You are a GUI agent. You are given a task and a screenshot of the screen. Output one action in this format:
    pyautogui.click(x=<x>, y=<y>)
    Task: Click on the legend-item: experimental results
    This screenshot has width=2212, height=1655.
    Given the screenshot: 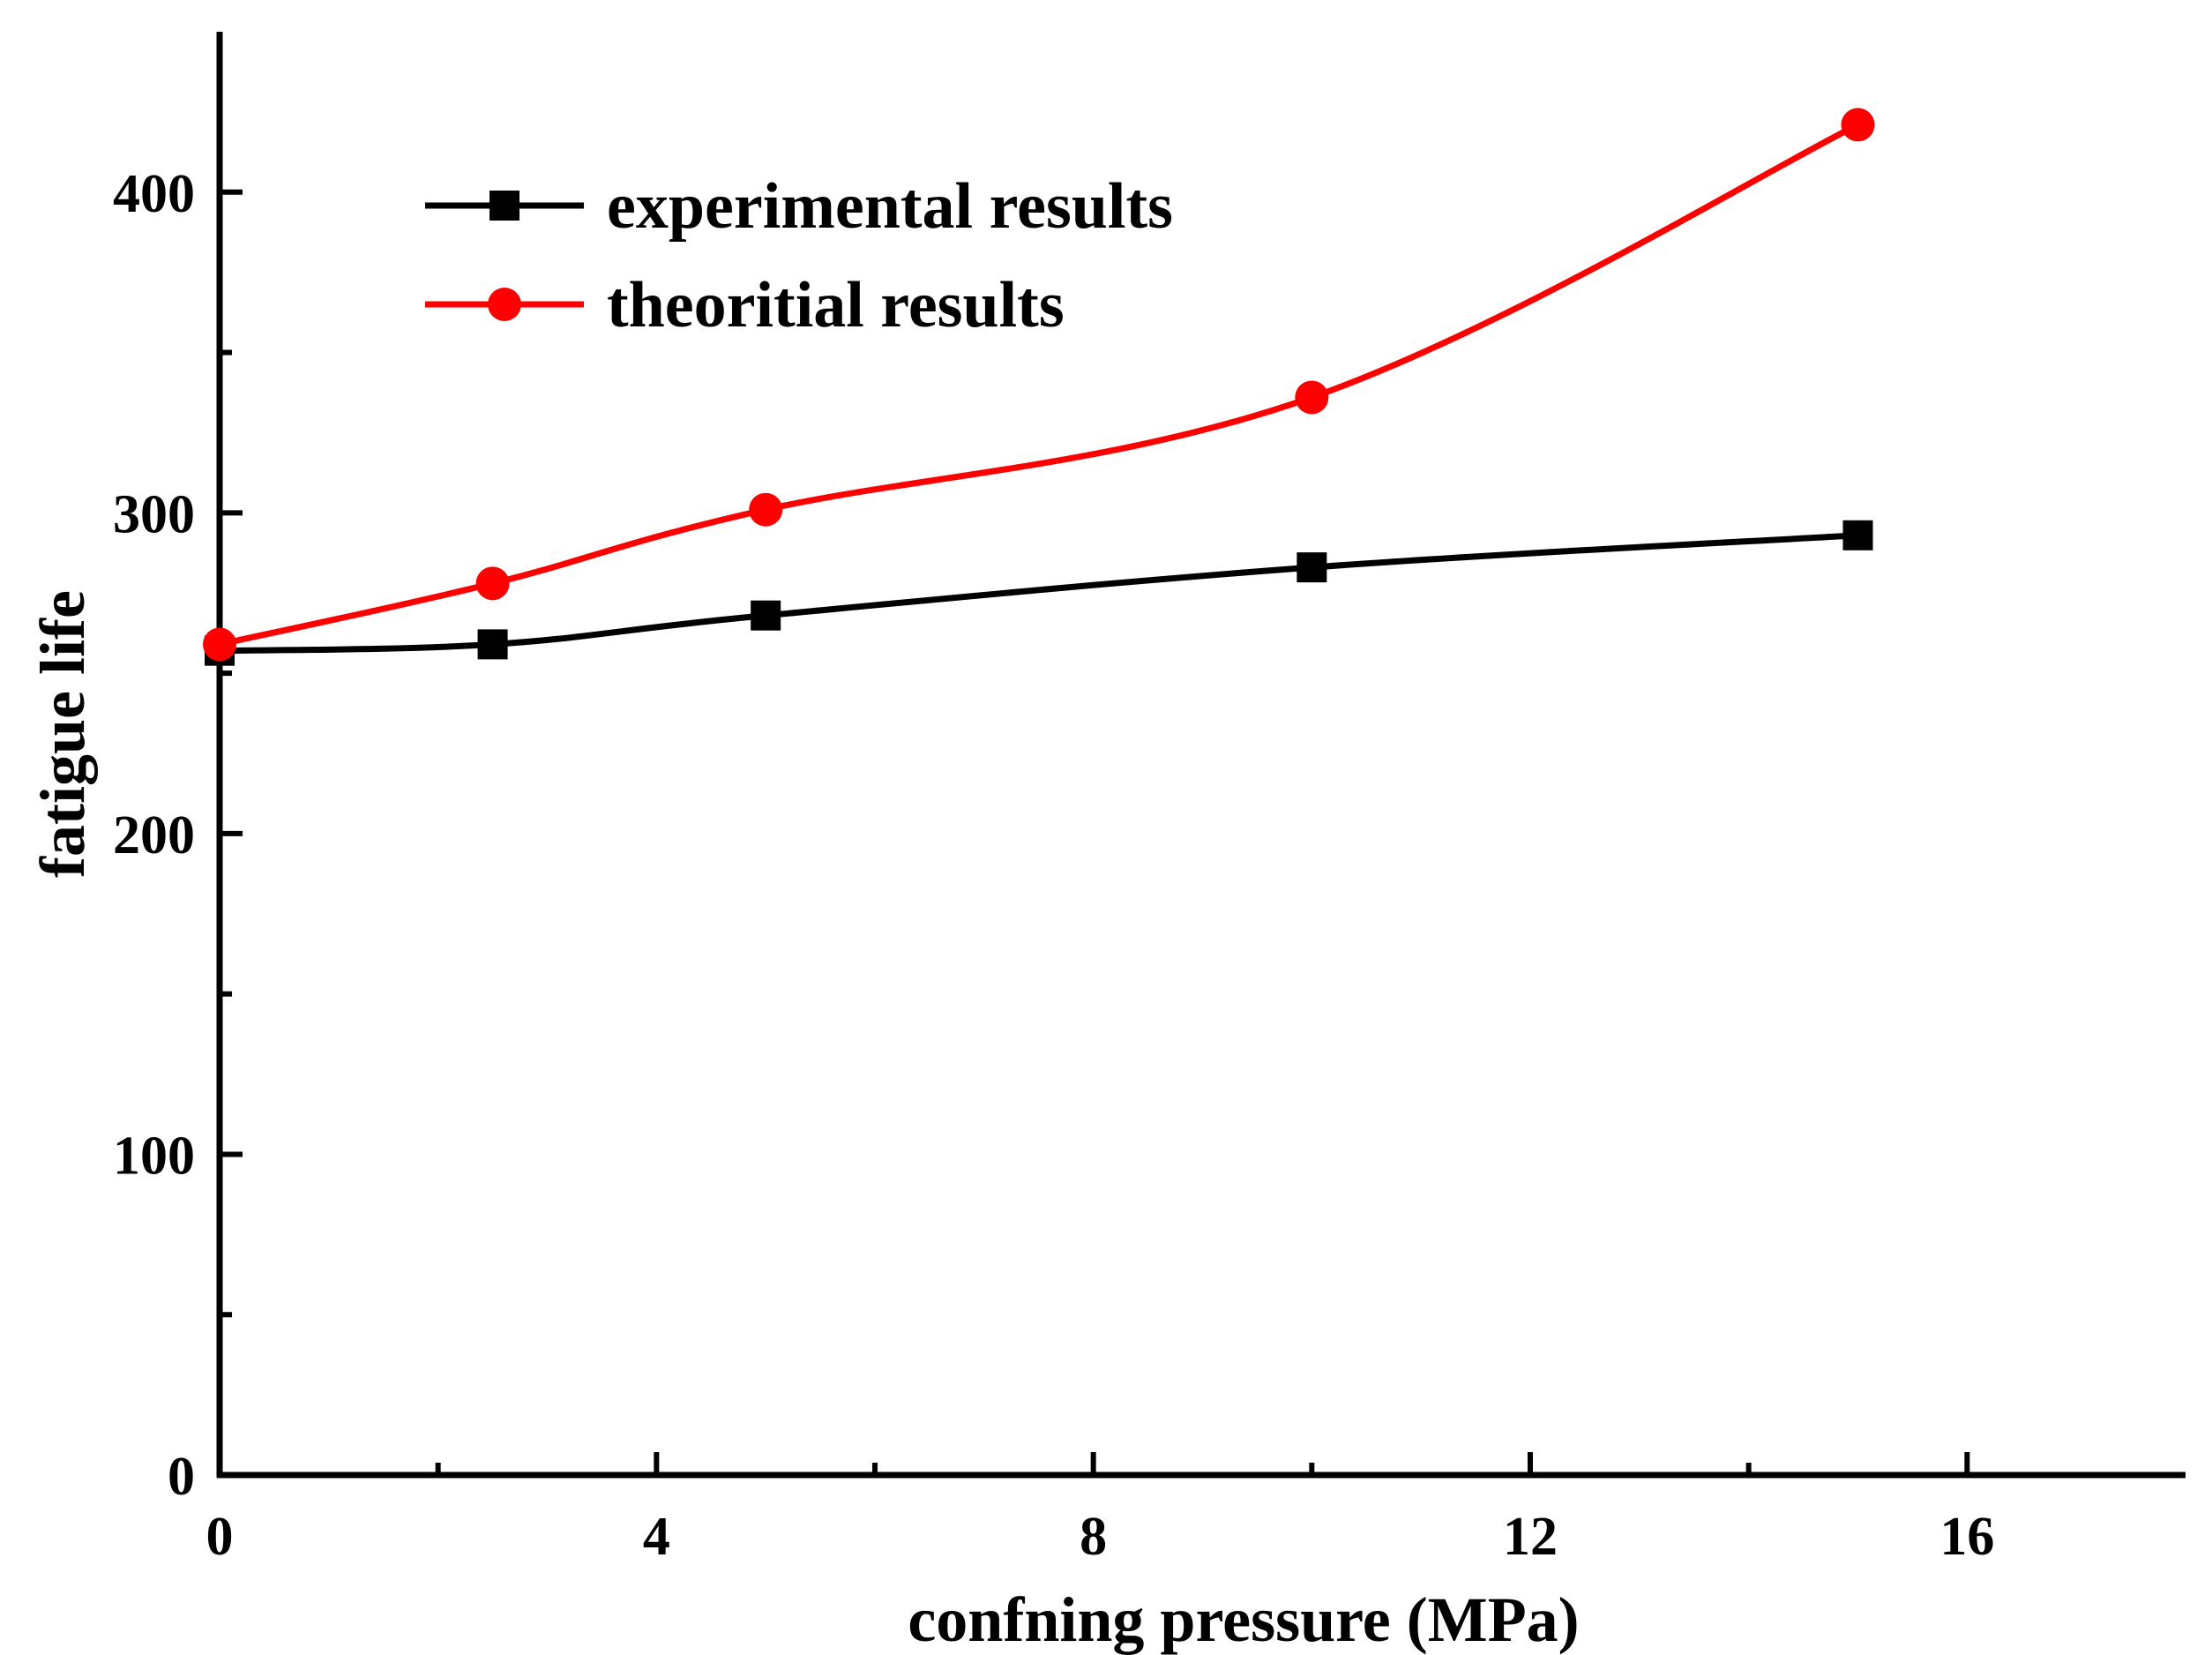 What is the action you would take?
    pyautogui.click(x=799, y=207)
    